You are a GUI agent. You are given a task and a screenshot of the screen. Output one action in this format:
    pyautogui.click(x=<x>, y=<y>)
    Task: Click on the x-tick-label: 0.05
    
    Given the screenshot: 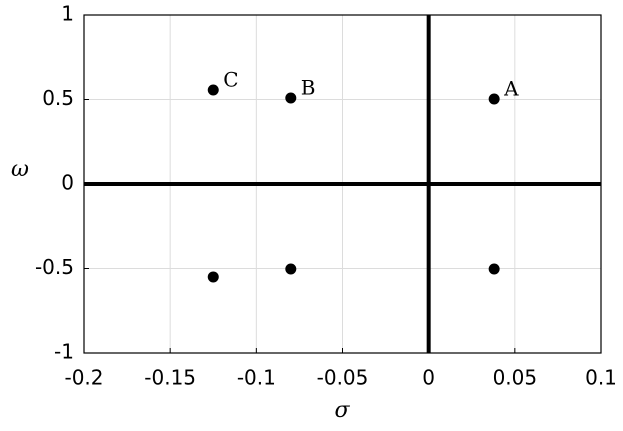 What is the action you would take?
    pyautogui.click(x=515, y=378)
    